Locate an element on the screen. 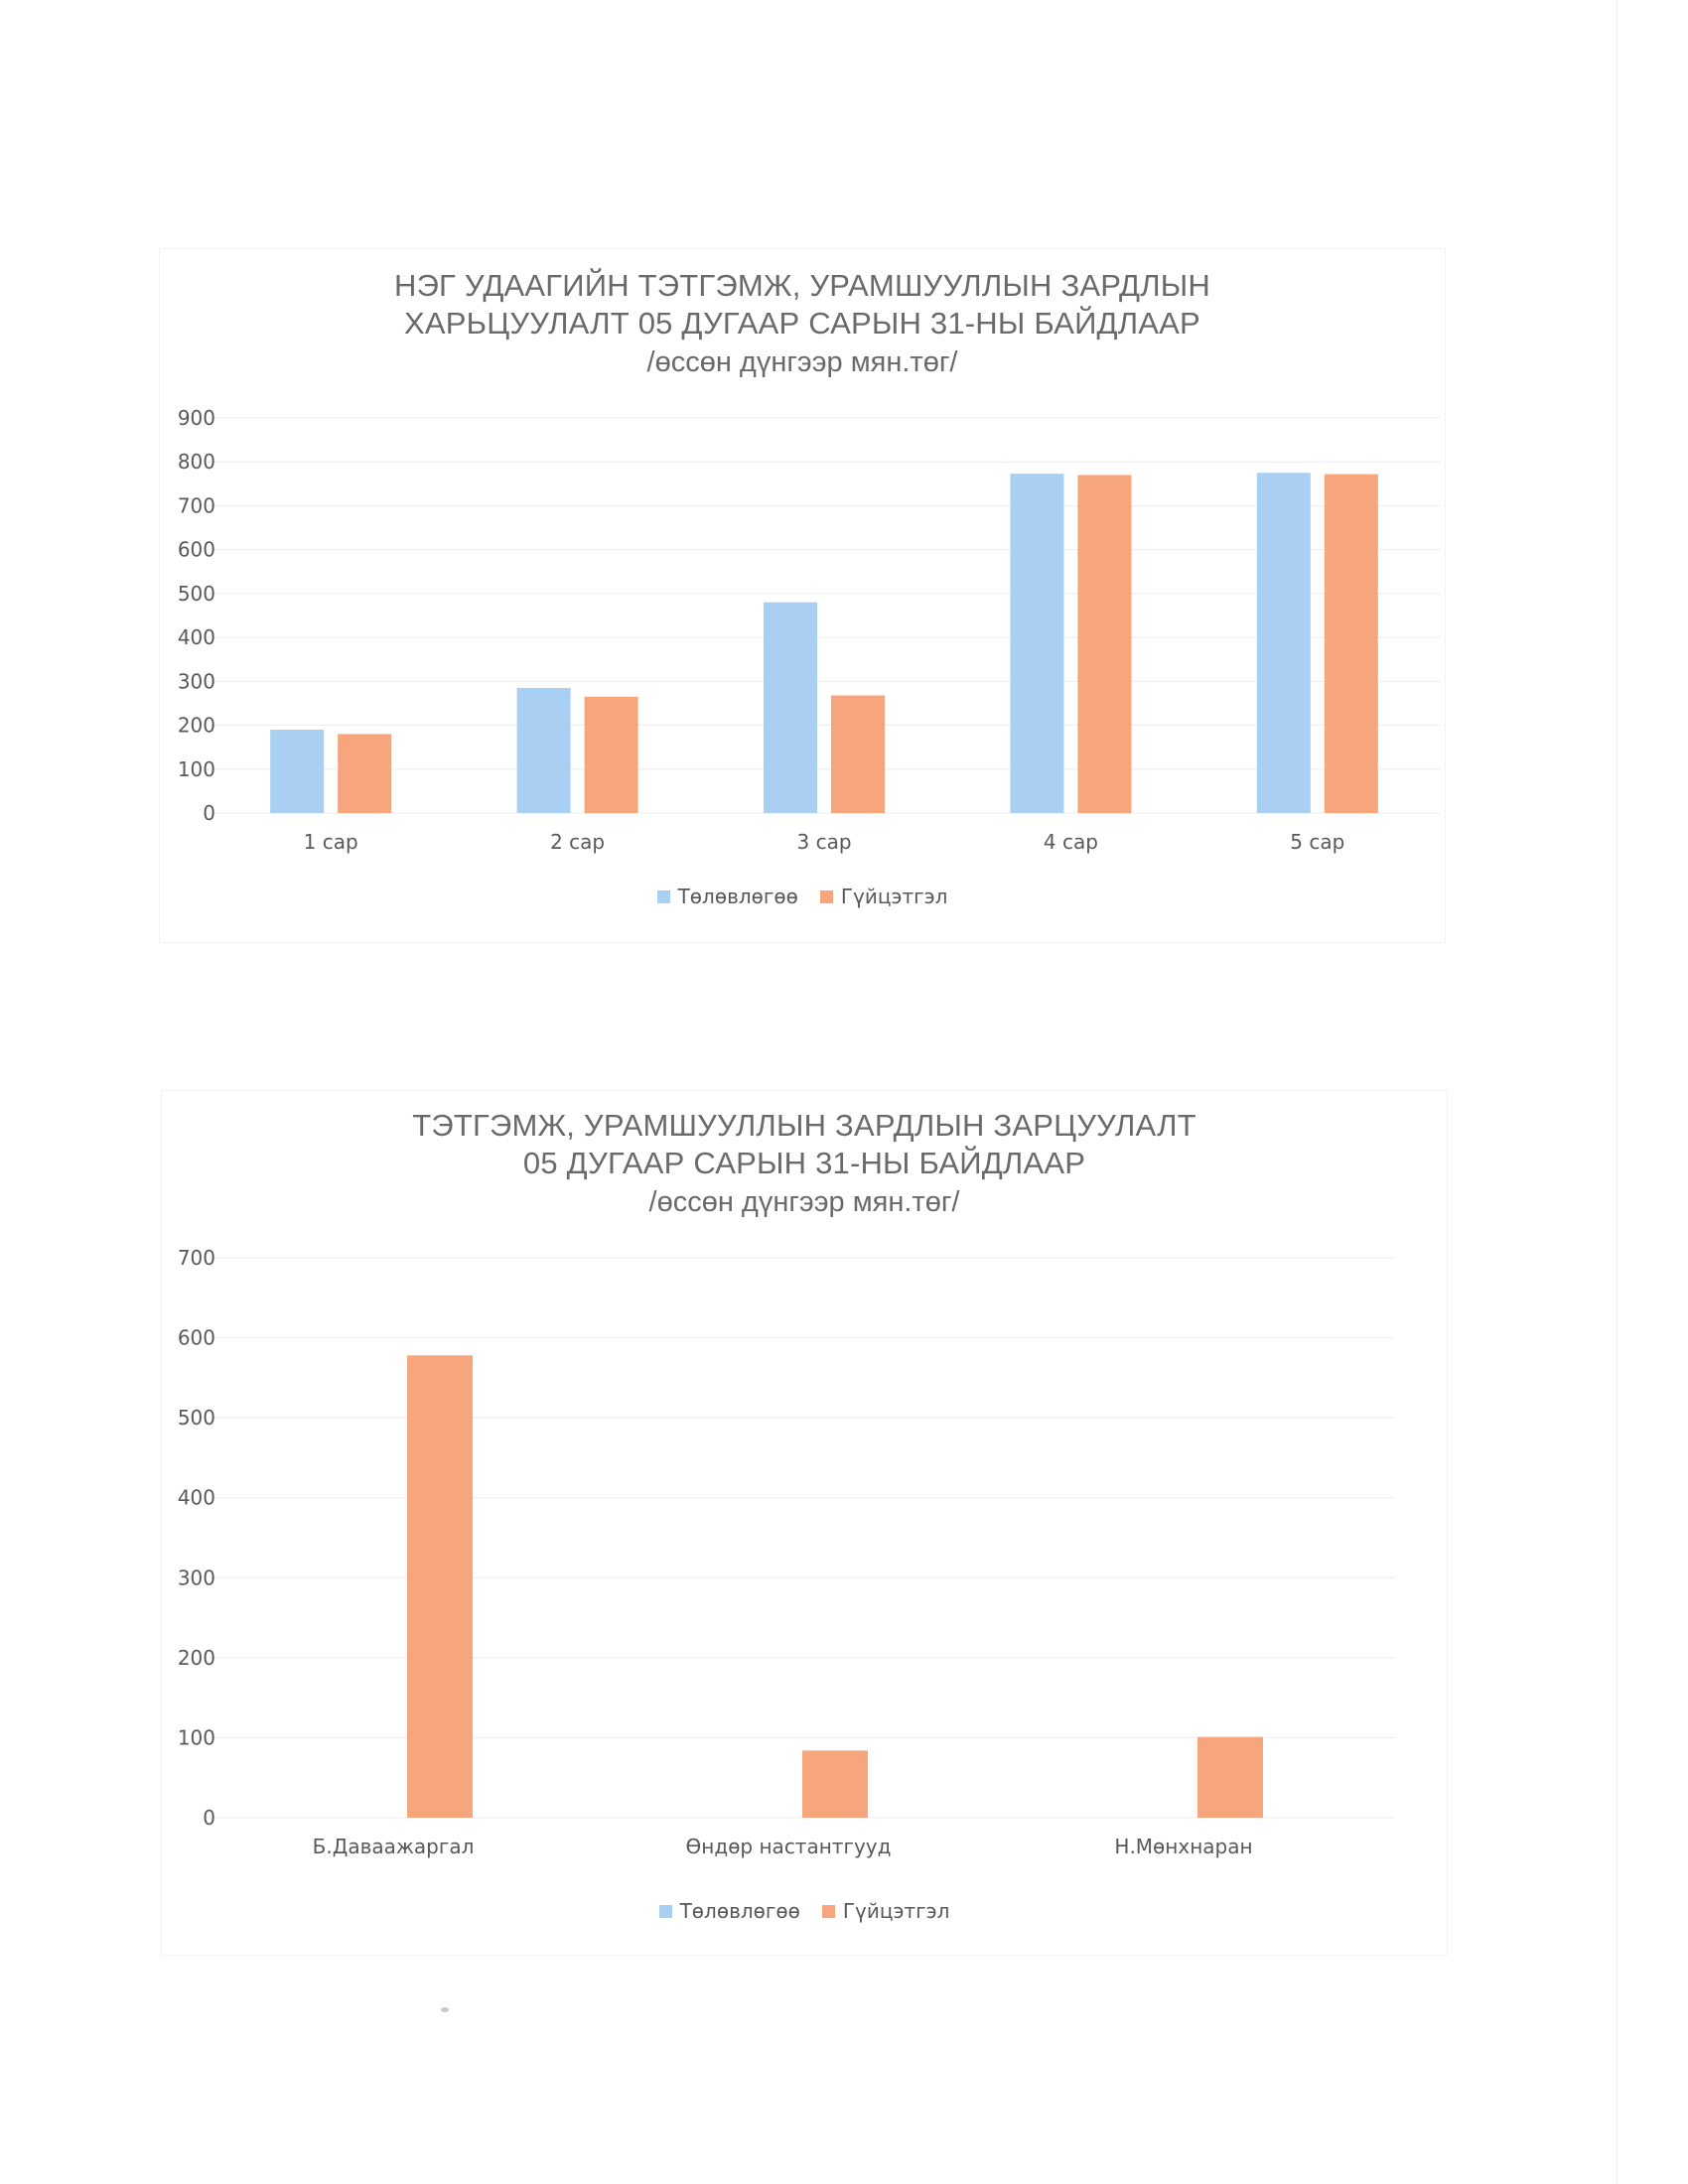 Image resolution: width=1688 pixels, height=2184 pixels. y-tick-label: 800 is located at coordinates (196, 462).